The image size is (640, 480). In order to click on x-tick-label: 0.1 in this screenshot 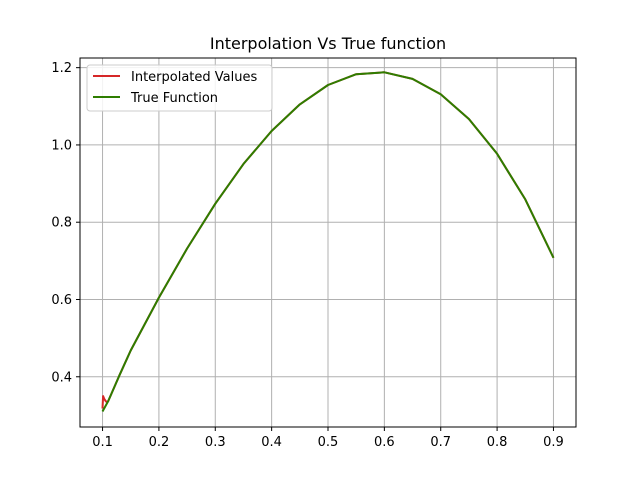, I will do `click(102, 442)`.